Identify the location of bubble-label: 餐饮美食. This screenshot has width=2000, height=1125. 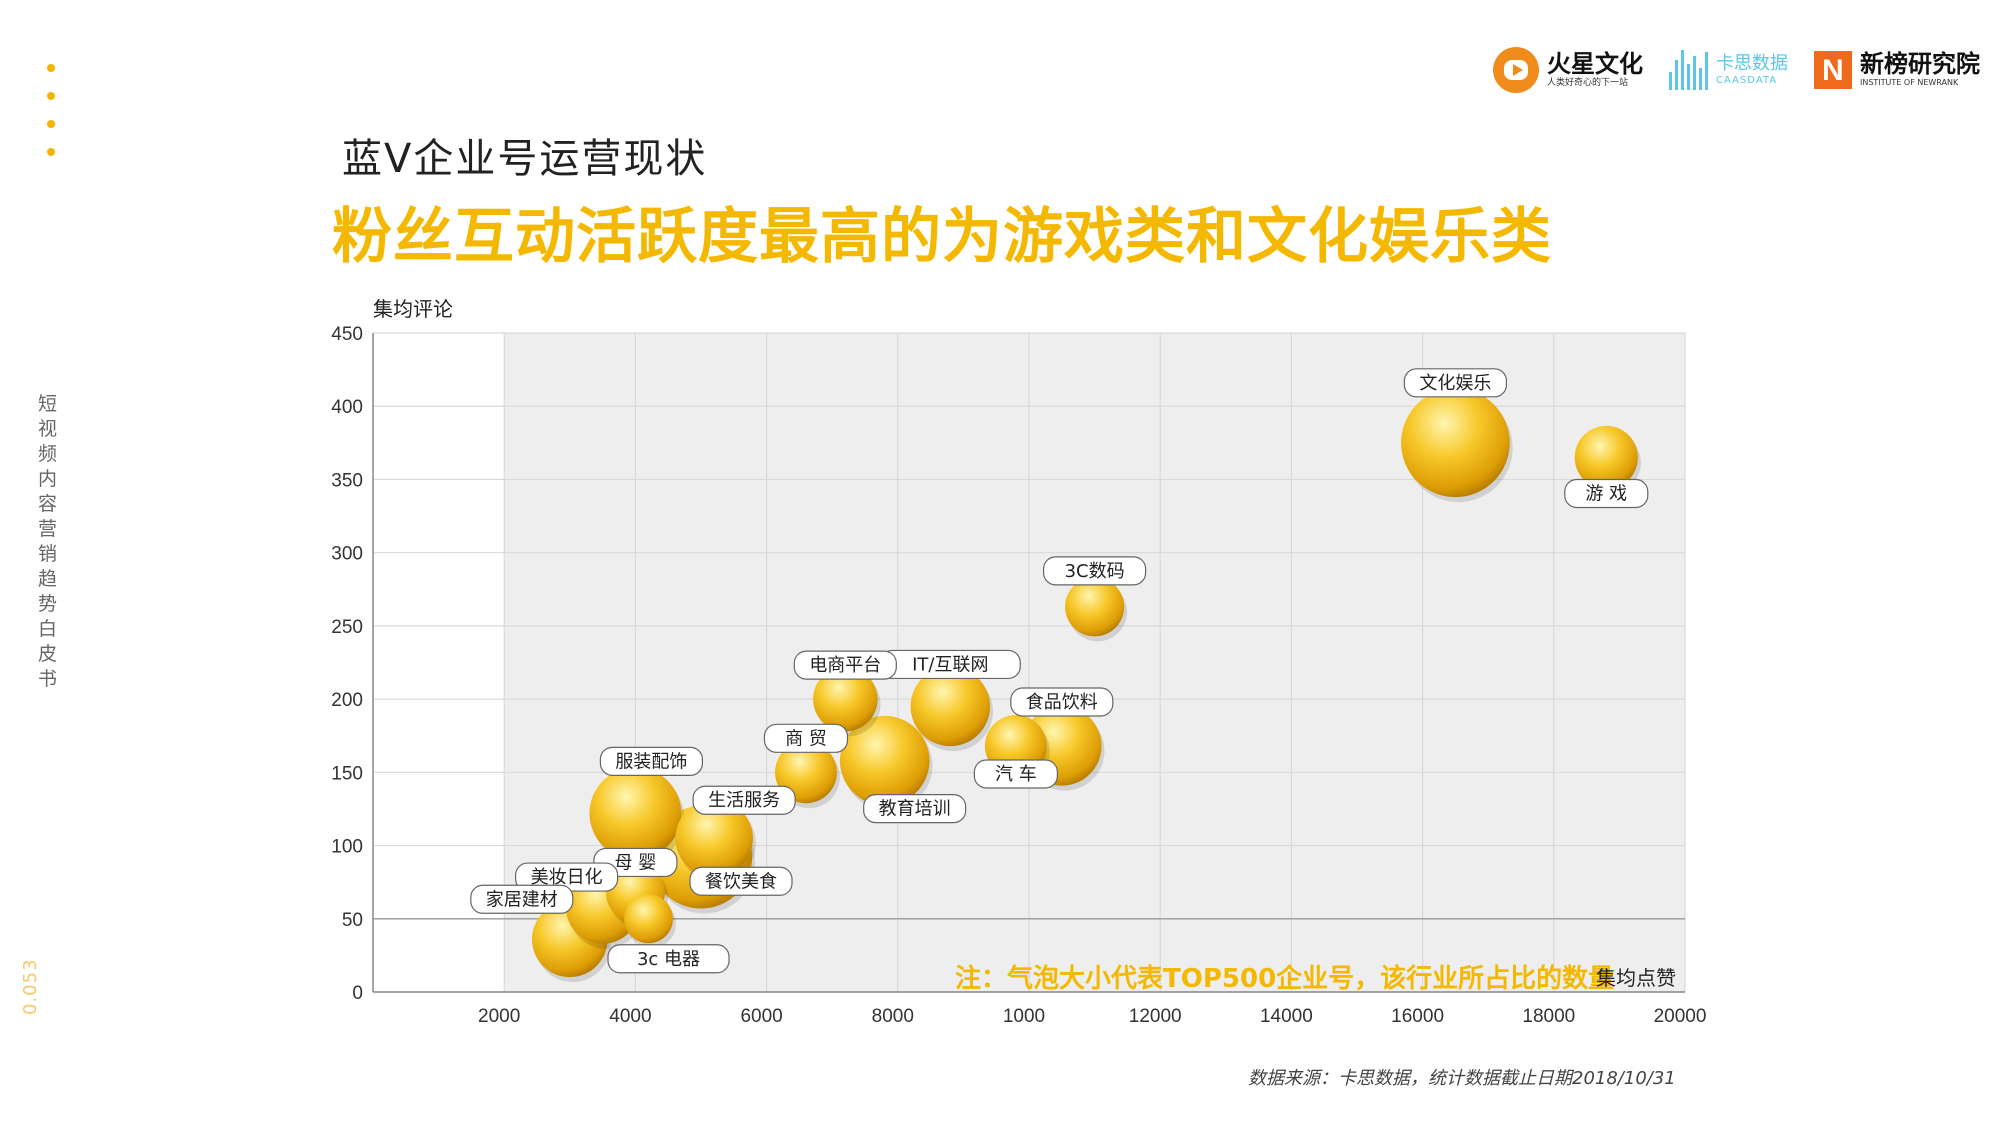
(741, 881).